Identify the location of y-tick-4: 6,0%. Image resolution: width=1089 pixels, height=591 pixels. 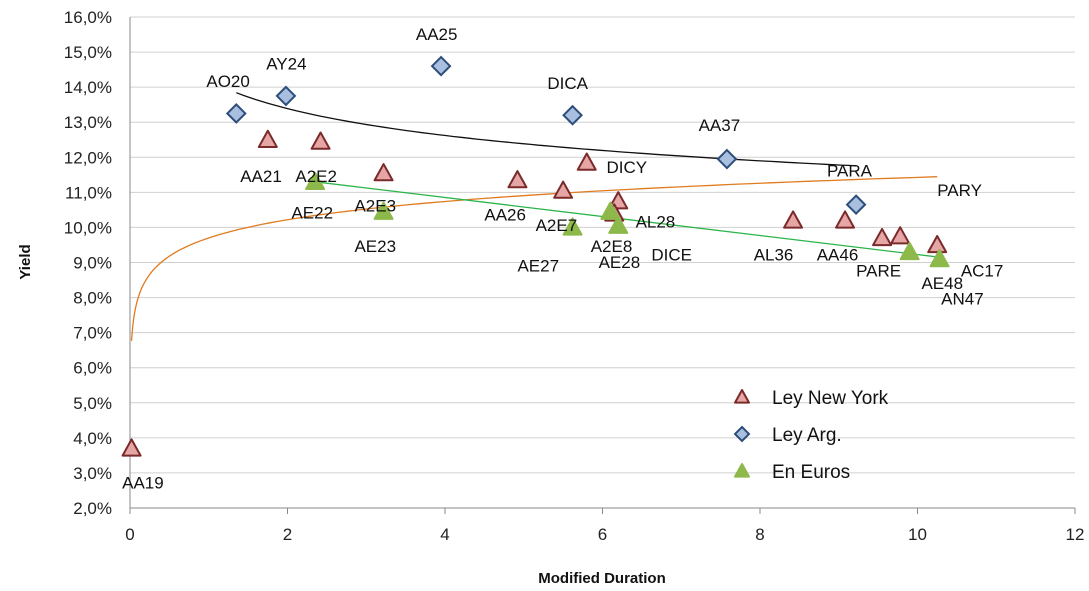
(92, 368).